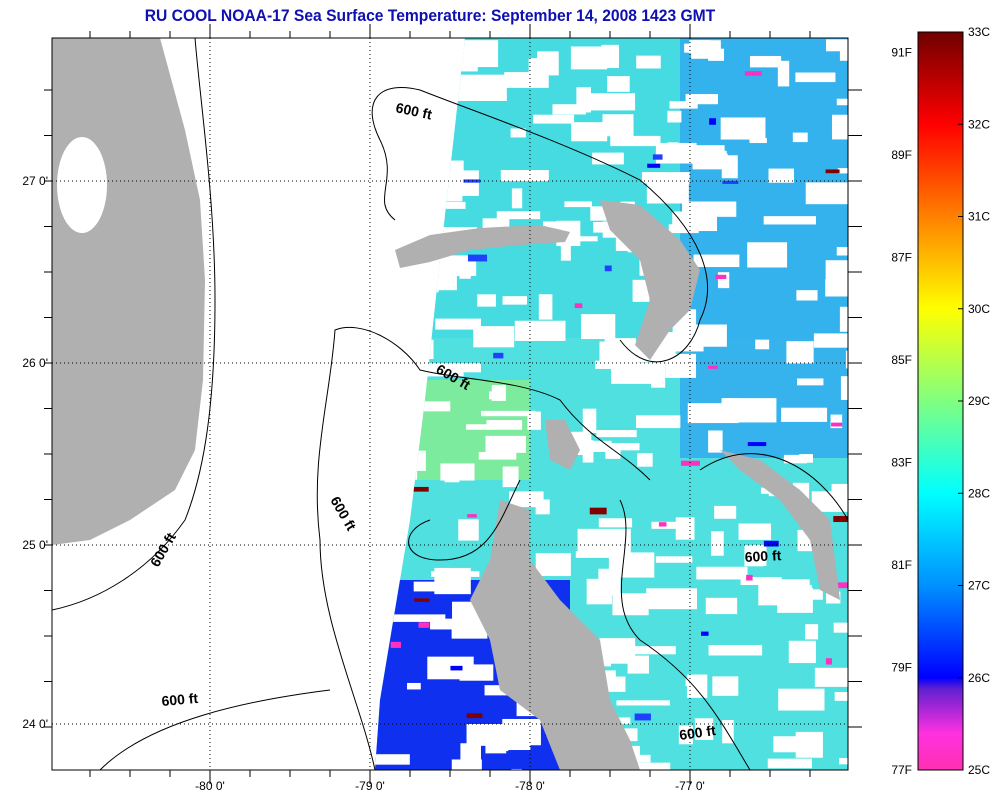 Image resolution: width=1000 pixels, height=809 pixels. What do you see at coordinates (35, 545) in the screenshot?
I see `lat-tick-label: 25 0'` at bounding box center [35, 545].